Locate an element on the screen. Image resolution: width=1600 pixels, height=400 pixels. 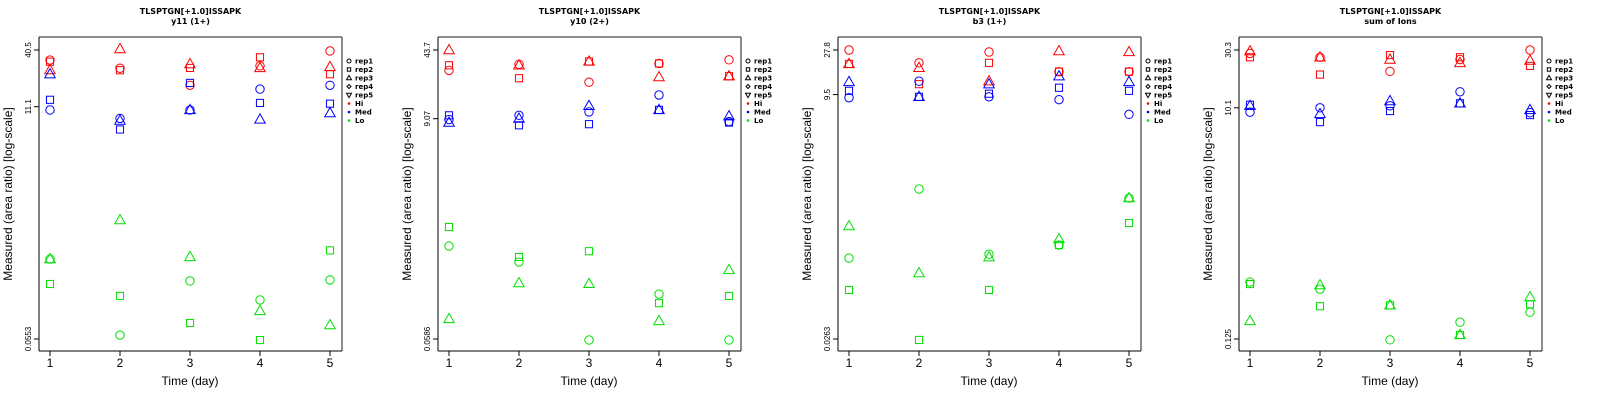
y-tick-label: 0.0263 is located at coordinates (827, 338).